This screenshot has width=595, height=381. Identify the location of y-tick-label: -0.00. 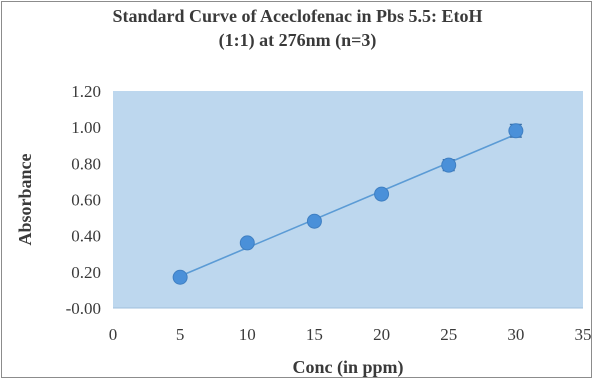
(83, 308).